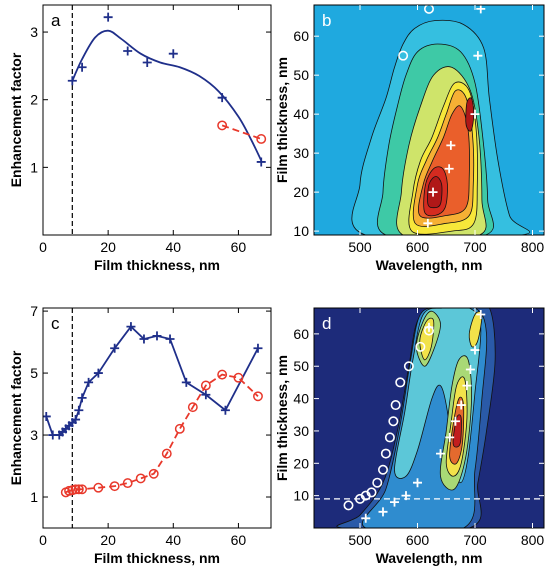 This screenshot has height=573, width=547. I want to click on x-tick-label: 700, so click(475, 247).